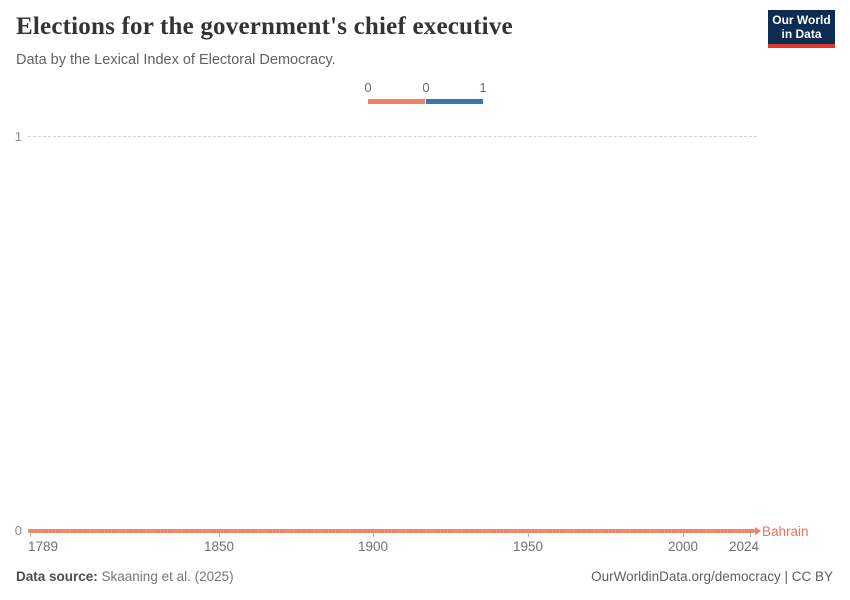 The height and width of the screenshot is (600, 850). Describe the element at coordinates (165, 576) in the screenshot. I see `data-source-value: Skaaning et al. (2025)` at that location.